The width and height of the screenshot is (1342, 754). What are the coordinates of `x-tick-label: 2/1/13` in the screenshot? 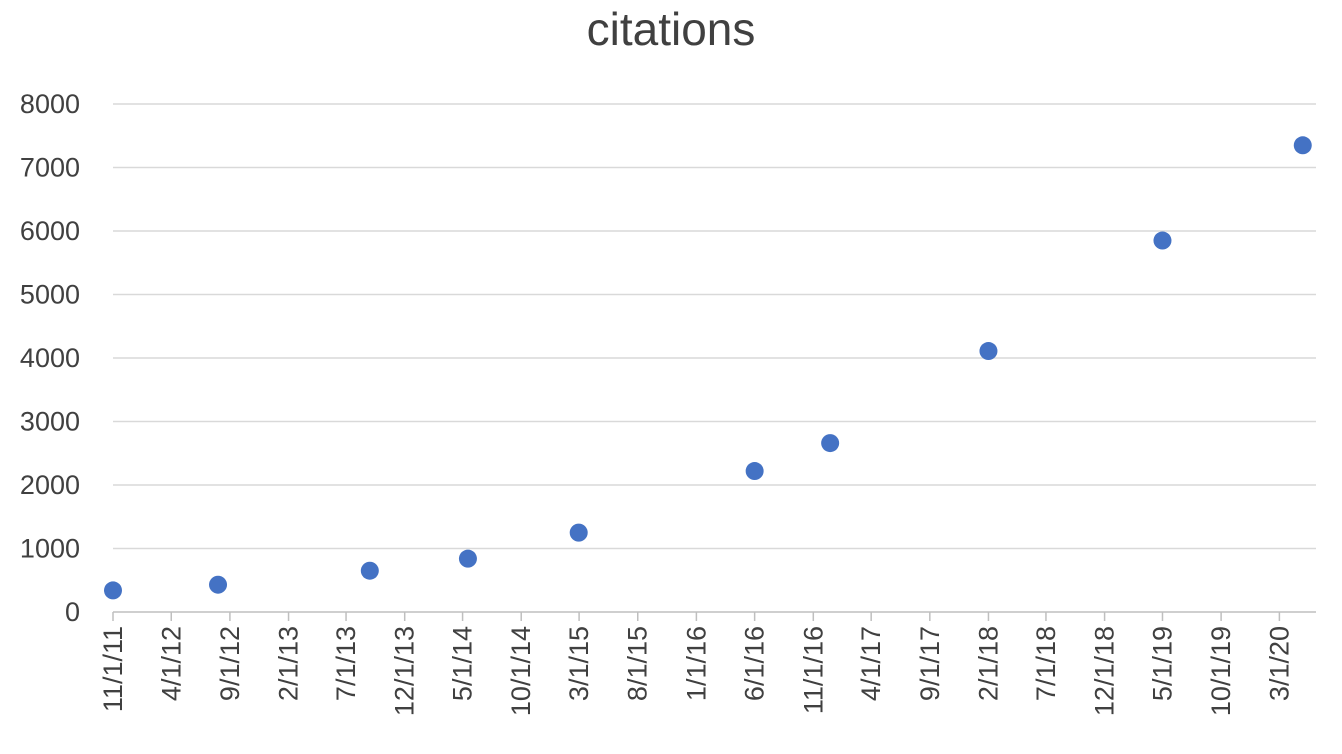 It's located at (289, 663).